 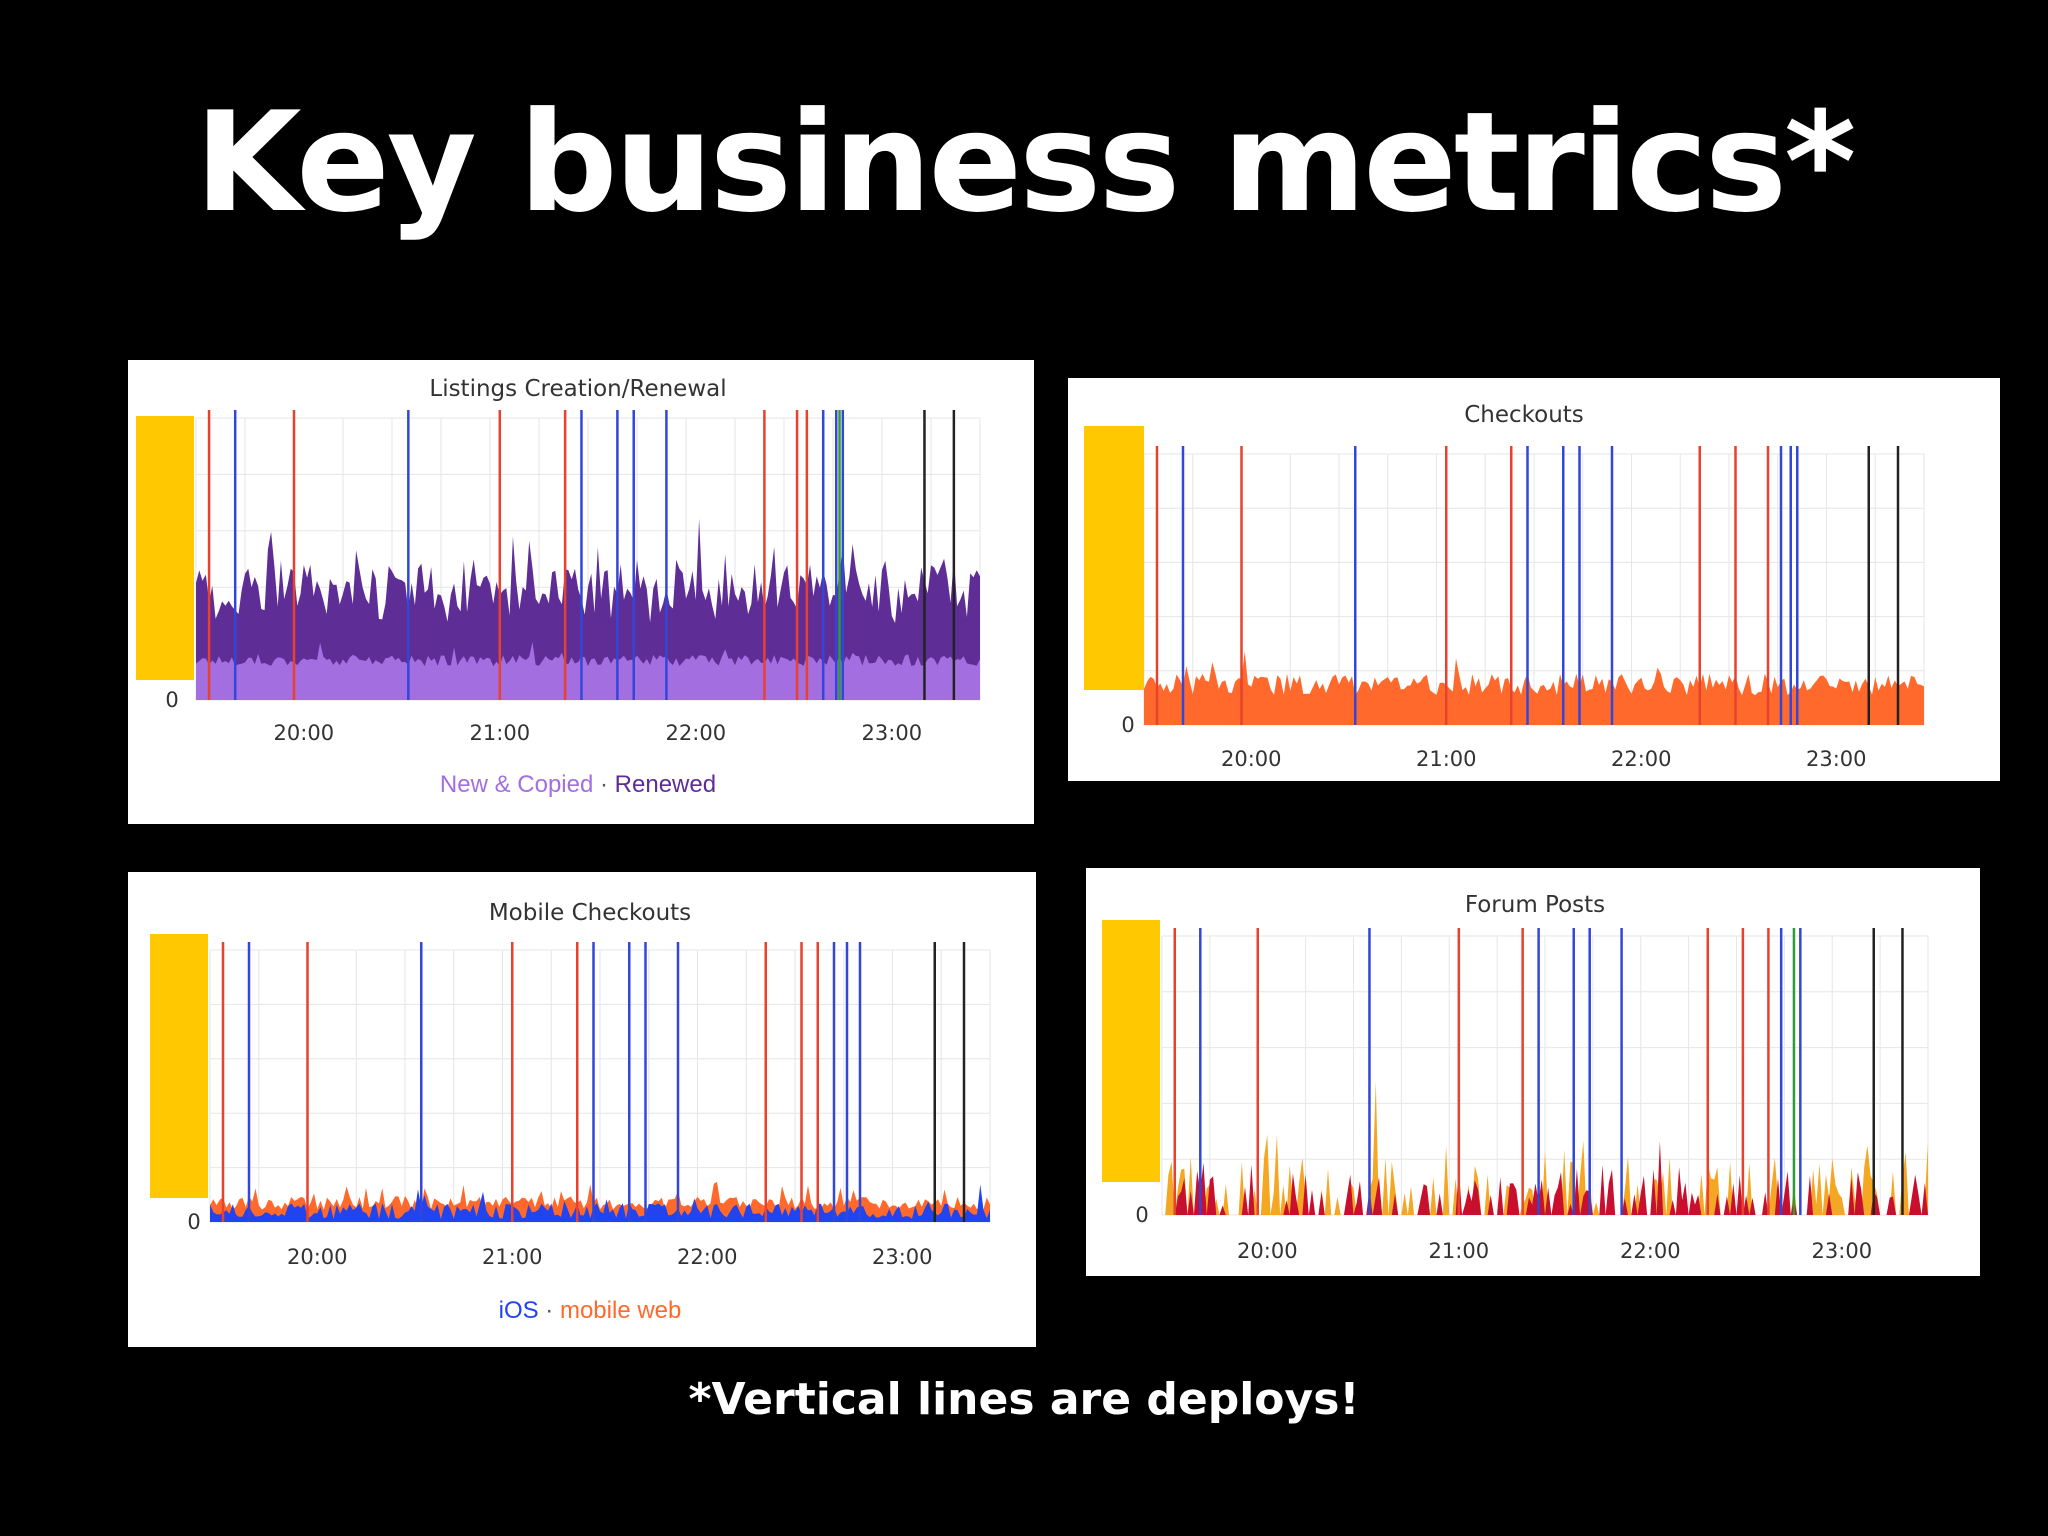 I want to click on chart-title: Checkouts, so click(x=1524, y=415).